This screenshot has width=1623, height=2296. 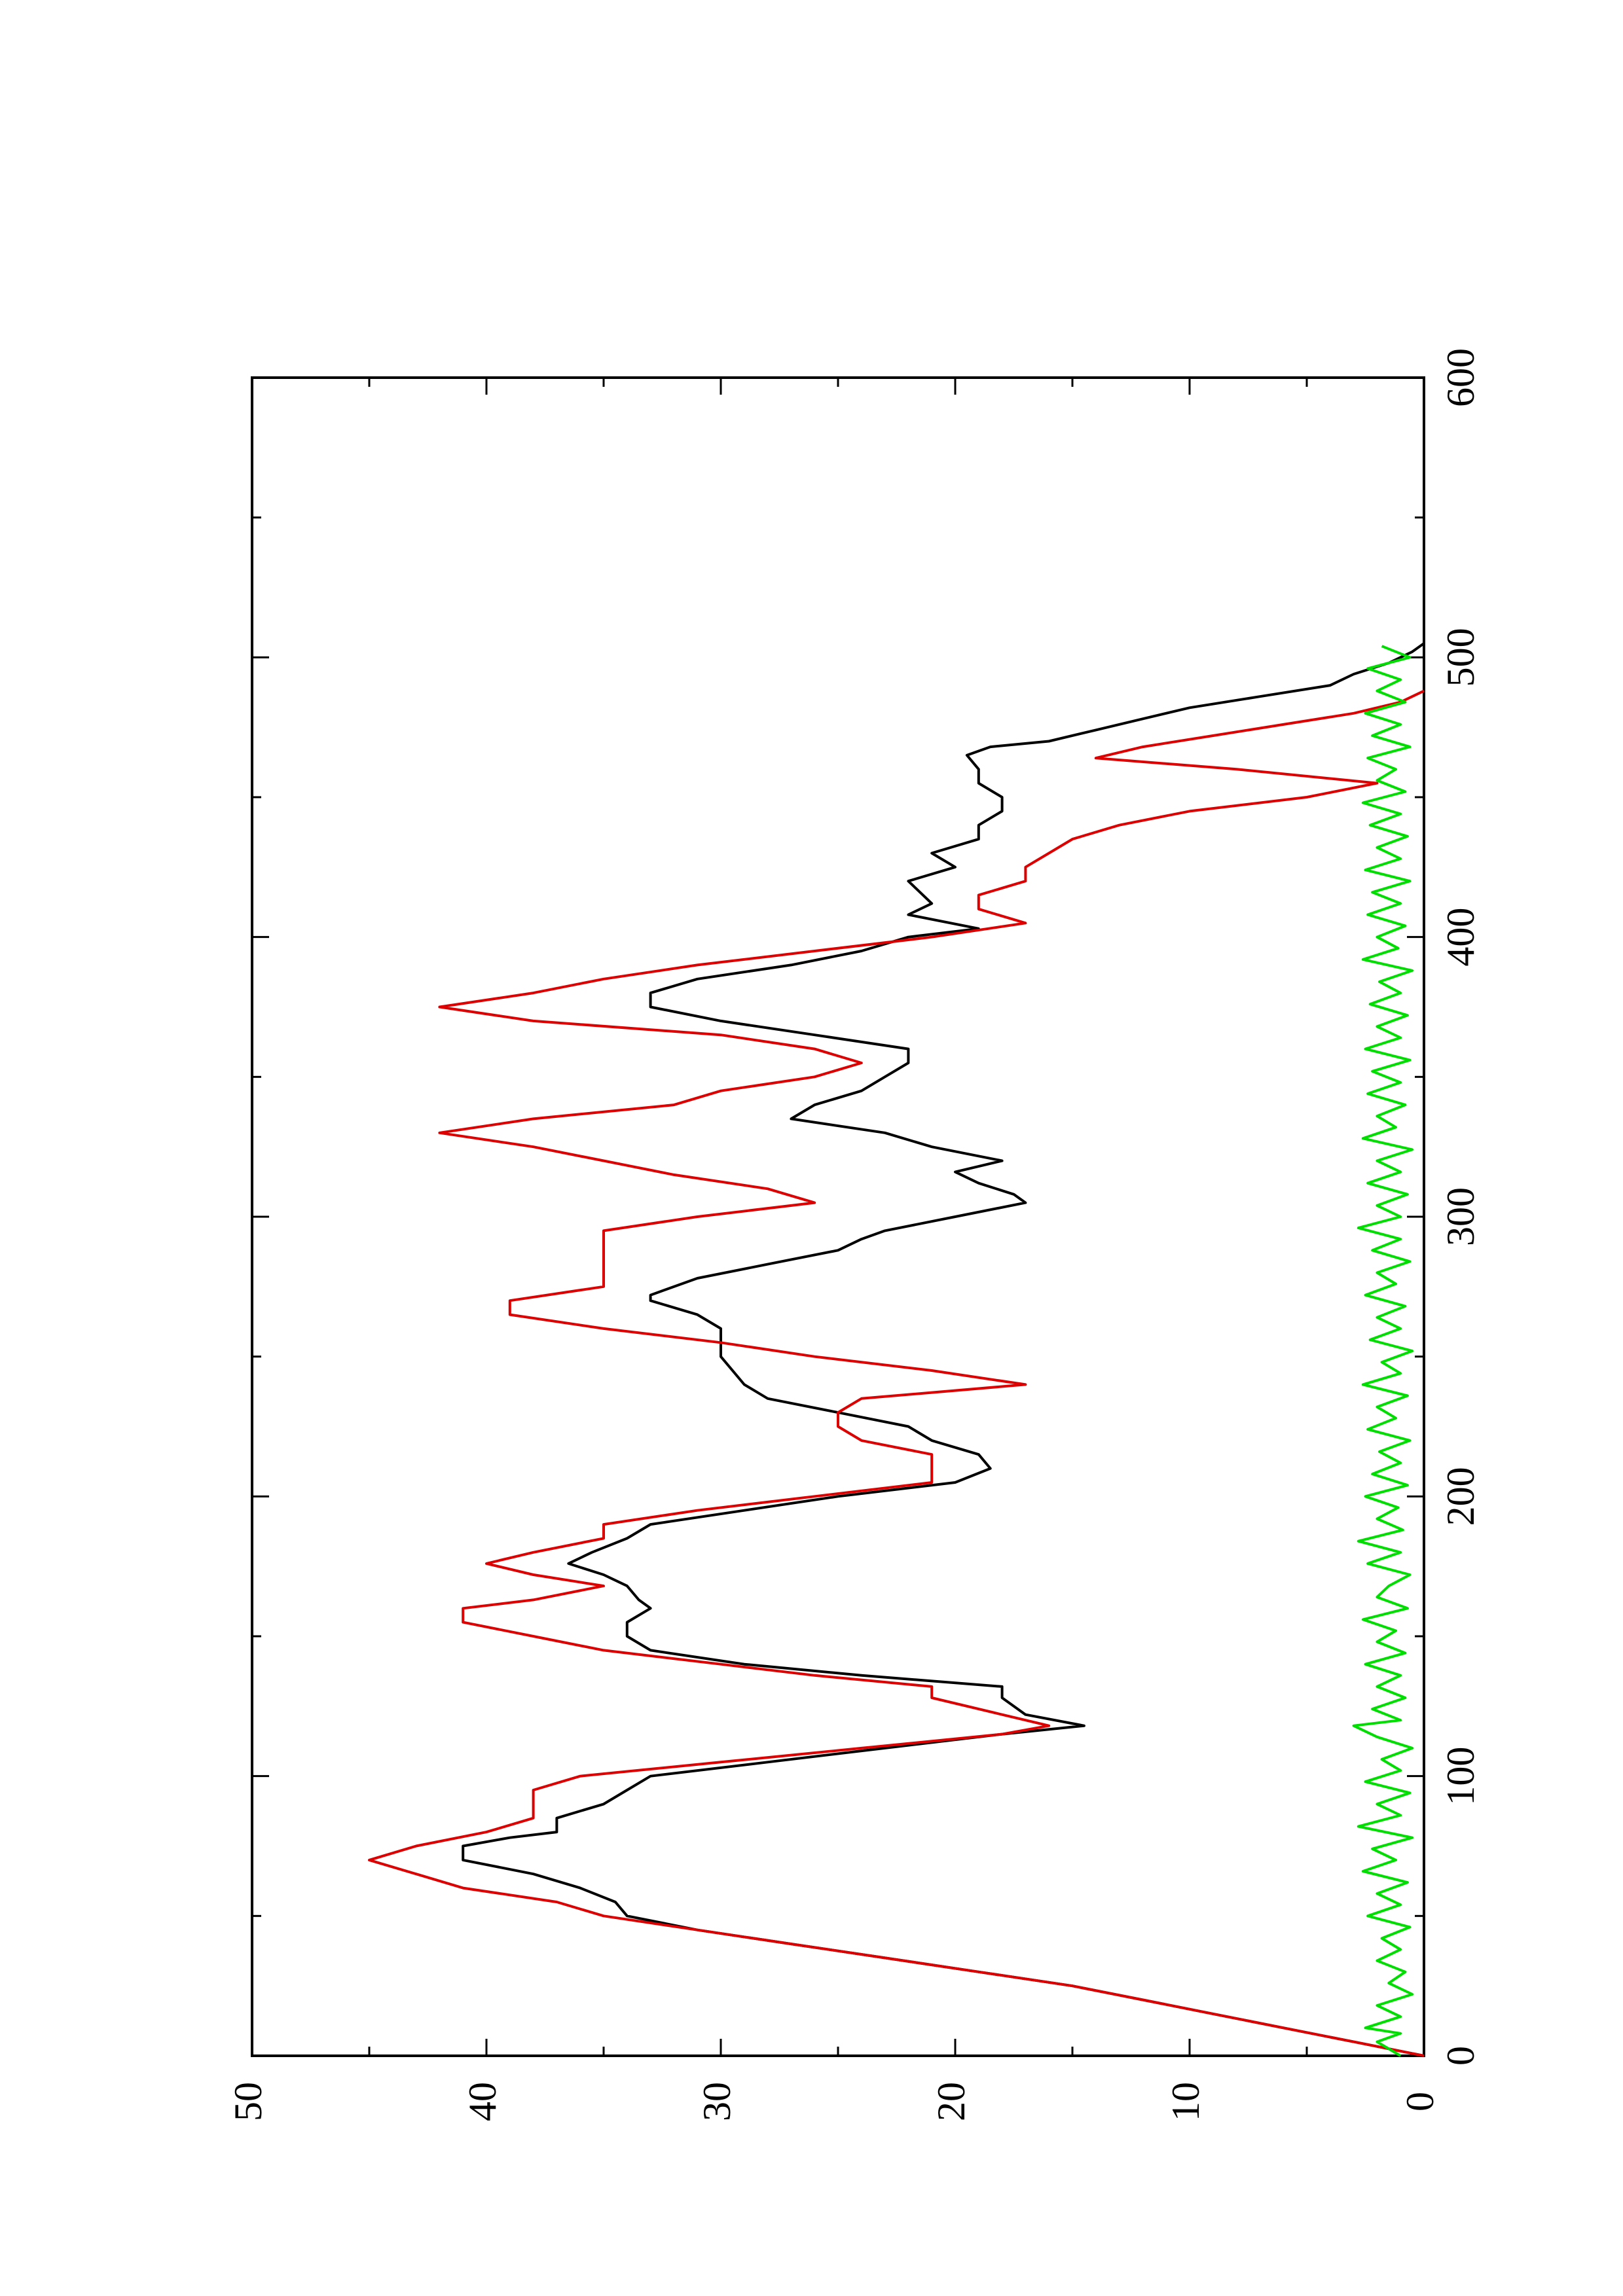 What do you see at coordinates (1460, 1776) in the screenshot?
I see `x-tick-label: 100` at bounding box center [1460, 1776].